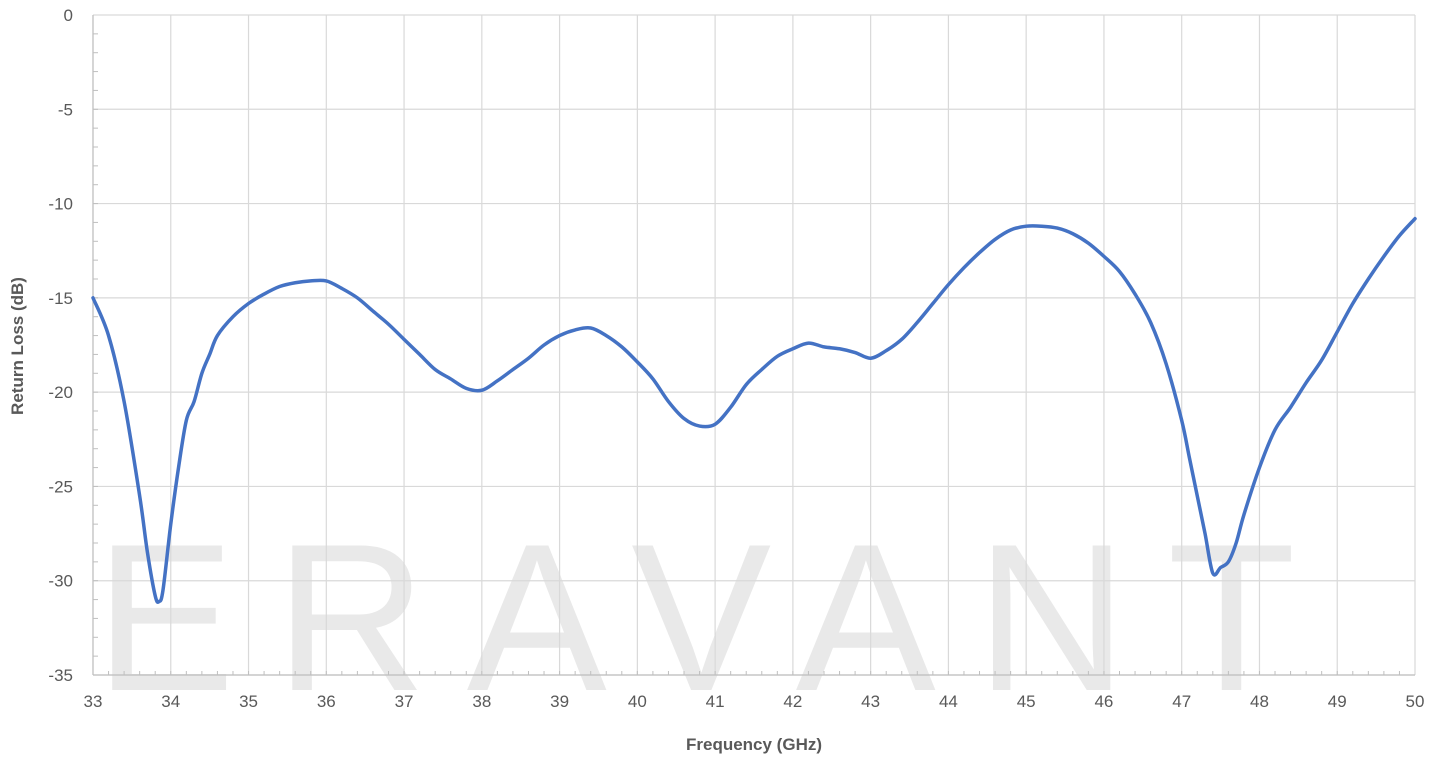  I want to click on x-tick-label: 38, so click(481, 701).